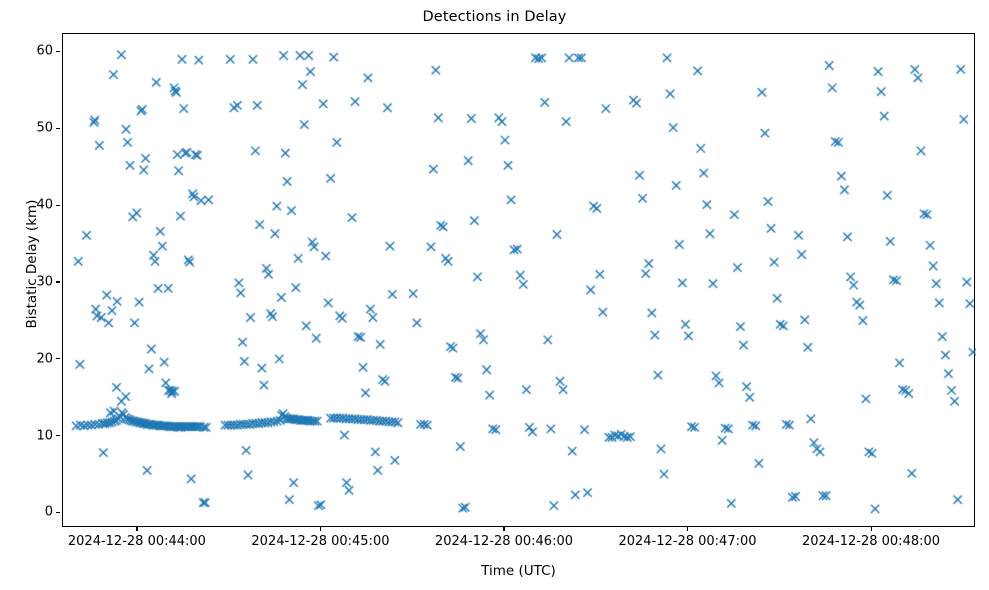 The image size is (989, 590). What do you see at coordinates (26, 280) in the screenshot?
I see `y-tick-label-group: 0 10 20 30 40 50 60` at bounding box center [26, 280].